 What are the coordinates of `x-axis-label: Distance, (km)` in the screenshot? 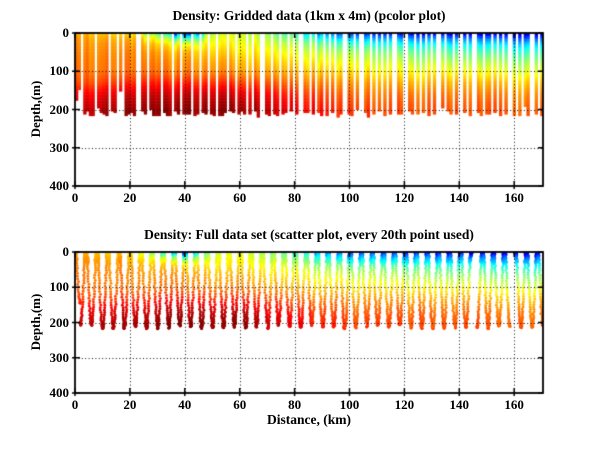 It's located at (309, 419).